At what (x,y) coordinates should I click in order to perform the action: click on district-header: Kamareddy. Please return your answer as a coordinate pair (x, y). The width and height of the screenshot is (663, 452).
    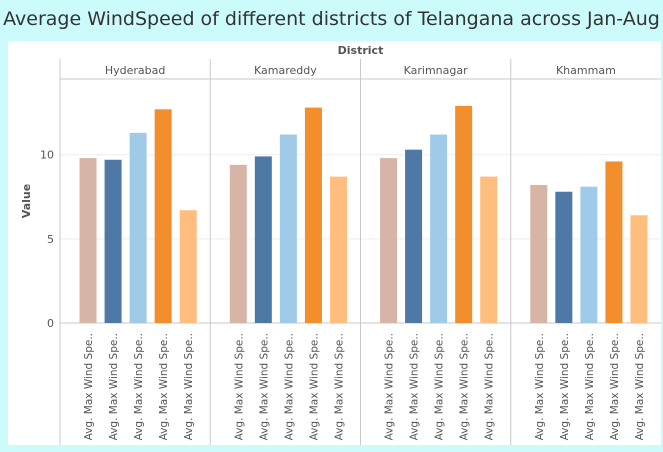
    Looking at the image, I should click on (285, 70).